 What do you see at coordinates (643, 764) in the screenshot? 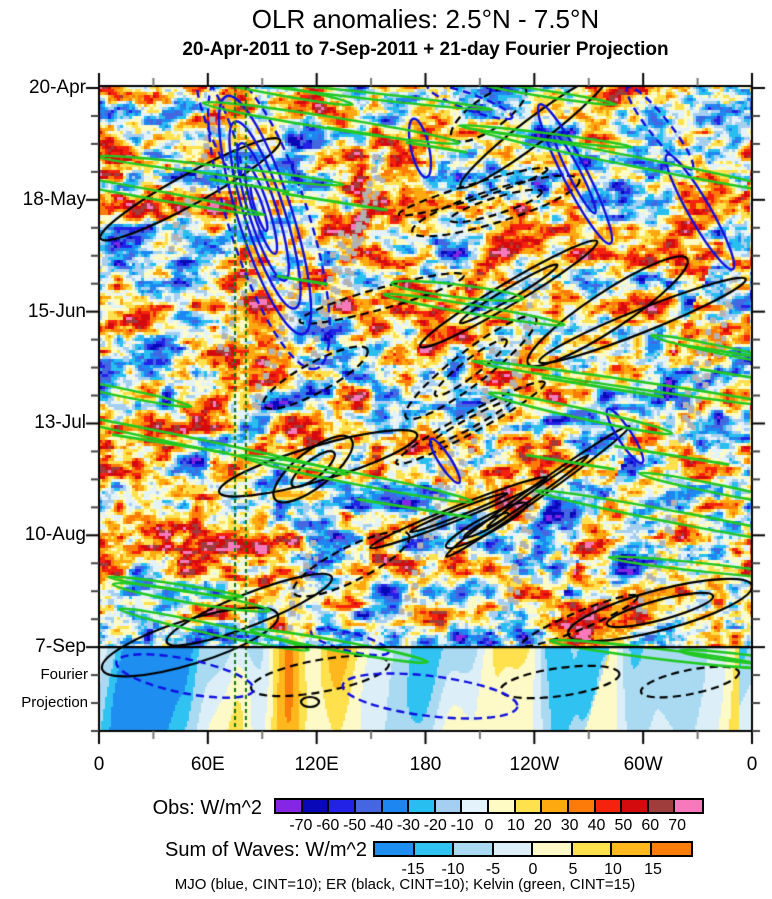
I see `x-tick-label: 60W` at bounding box center [643, 764].